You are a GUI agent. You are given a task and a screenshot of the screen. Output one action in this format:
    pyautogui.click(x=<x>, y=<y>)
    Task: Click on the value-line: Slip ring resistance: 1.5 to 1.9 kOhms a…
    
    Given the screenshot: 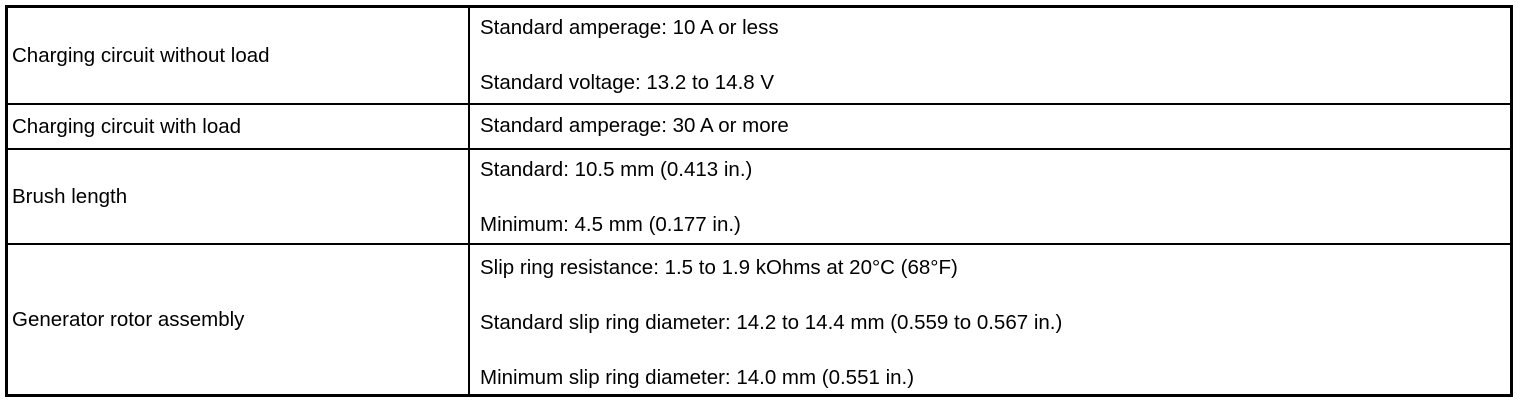 What is the action you would take?
    pyautogui.click(x=719, y=267)
    